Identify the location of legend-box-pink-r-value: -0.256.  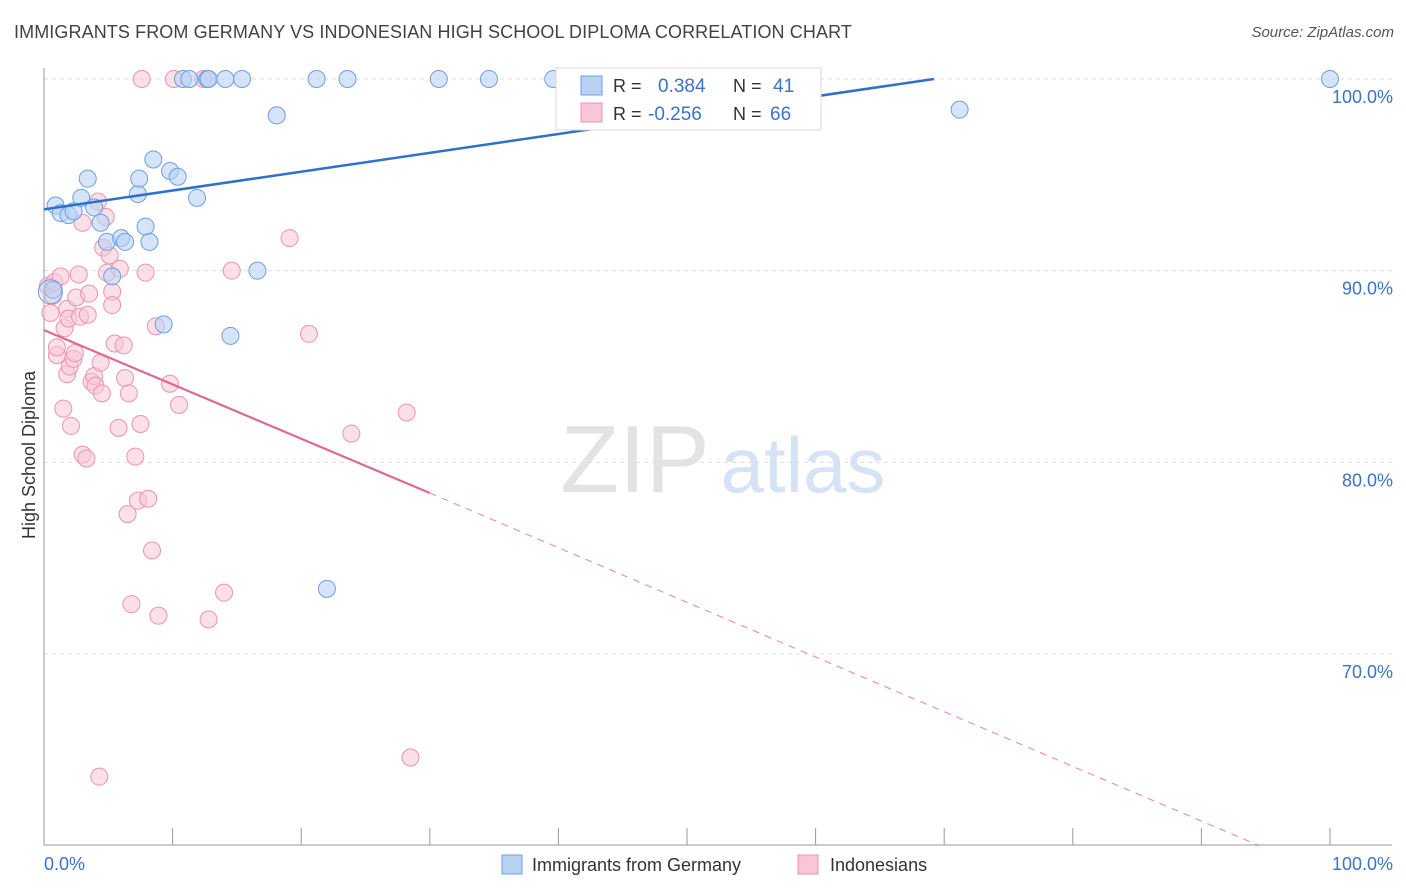
(675, 114).